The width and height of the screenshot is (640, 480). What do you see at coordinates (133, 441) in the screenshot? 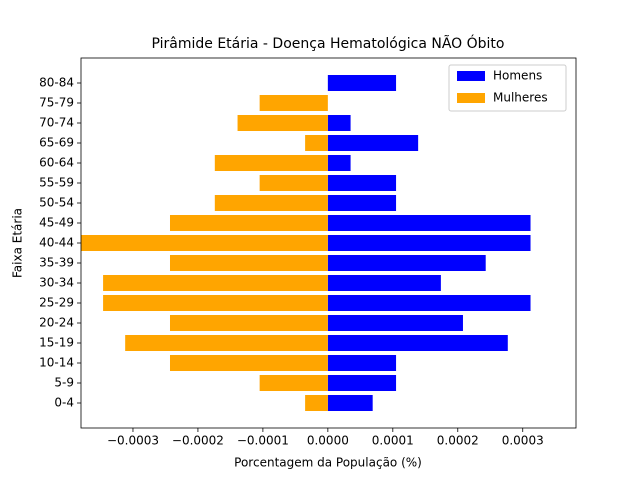
I see `x-tick-label: −0.0003` at bounding box center [133, 441].